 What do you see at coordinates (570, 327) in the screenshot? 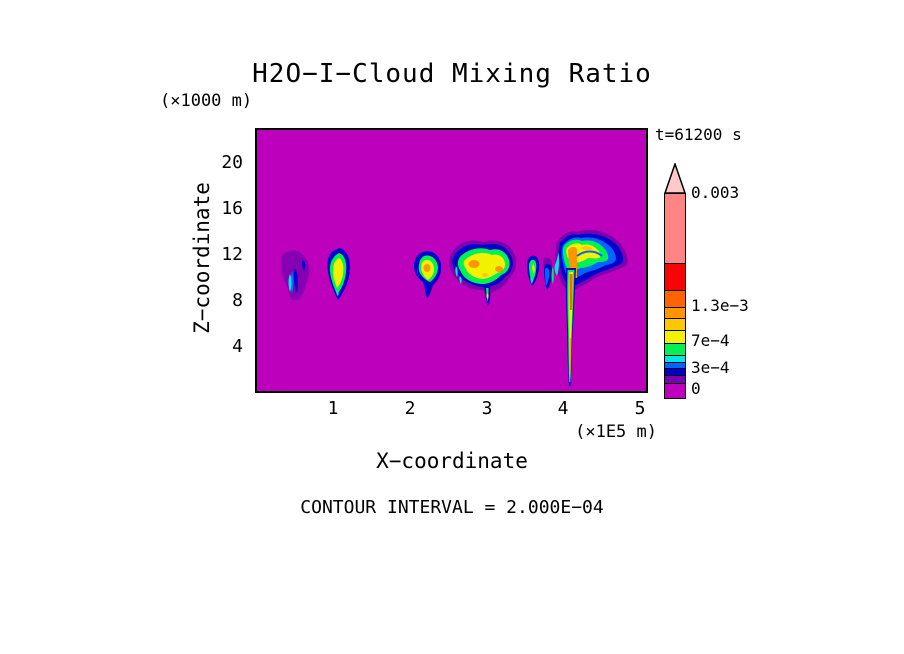
I see `precipitation-shaft` at bounding box center [570, 327].